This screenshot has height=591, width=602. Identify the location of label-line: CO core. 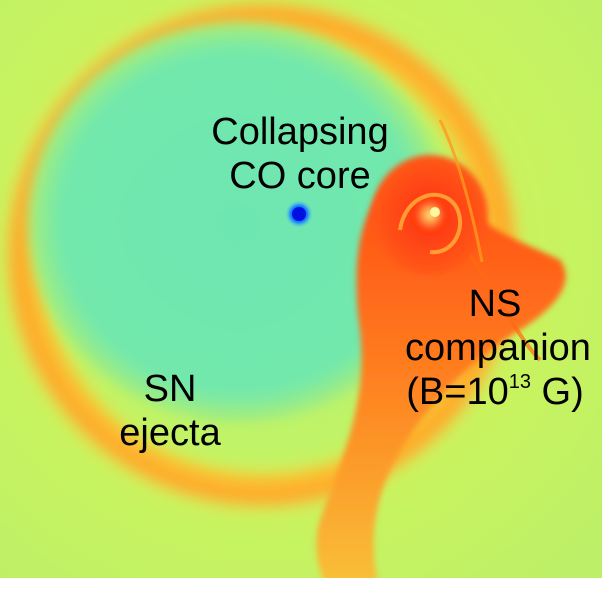
(300, 176).